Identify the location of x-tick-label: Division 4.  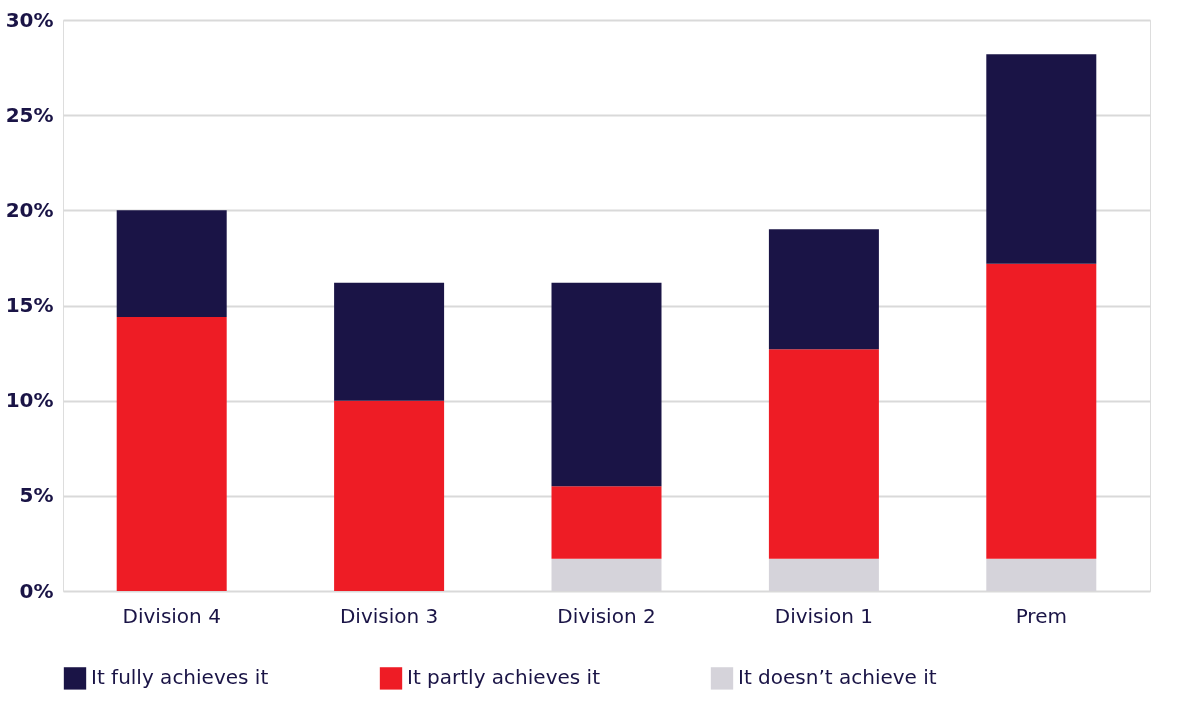
(171, 615).